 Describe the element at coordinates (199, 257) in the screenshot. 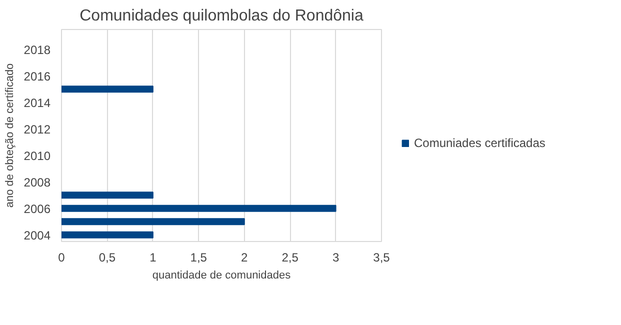

I see `x-tick-label: 1,5` at that location.